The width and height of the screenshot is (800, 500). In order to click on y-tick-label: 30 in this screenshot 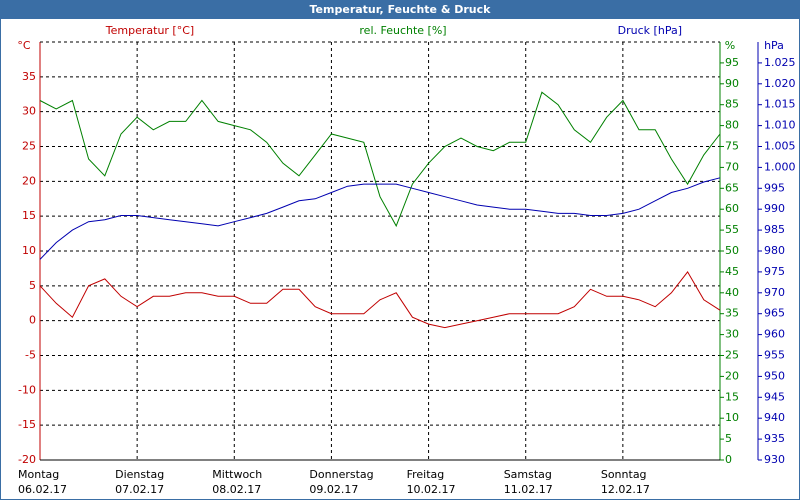, I will do `click(29, 111)`.